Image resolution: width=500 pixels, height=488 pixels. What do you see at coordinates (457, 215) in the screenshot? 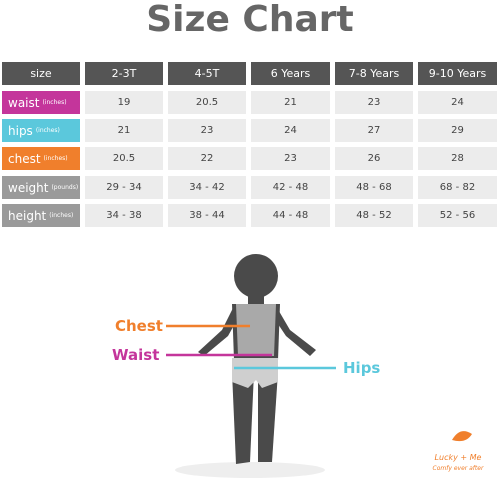
I see `data-cell: 52 - 56` at bounding box center [457, 215].